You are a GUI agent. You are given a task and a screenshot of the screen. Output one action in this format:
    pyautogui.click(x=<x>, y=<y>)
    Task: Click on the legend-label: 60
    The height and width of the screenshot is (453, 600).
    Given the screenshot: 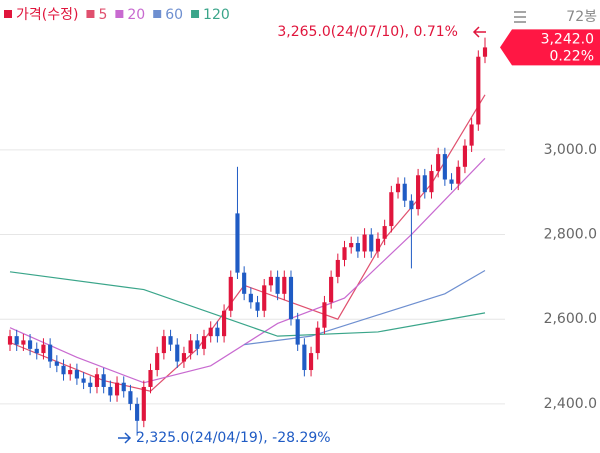 What is the action you would take?
    pyautogui.click(x=174, y=15)
    